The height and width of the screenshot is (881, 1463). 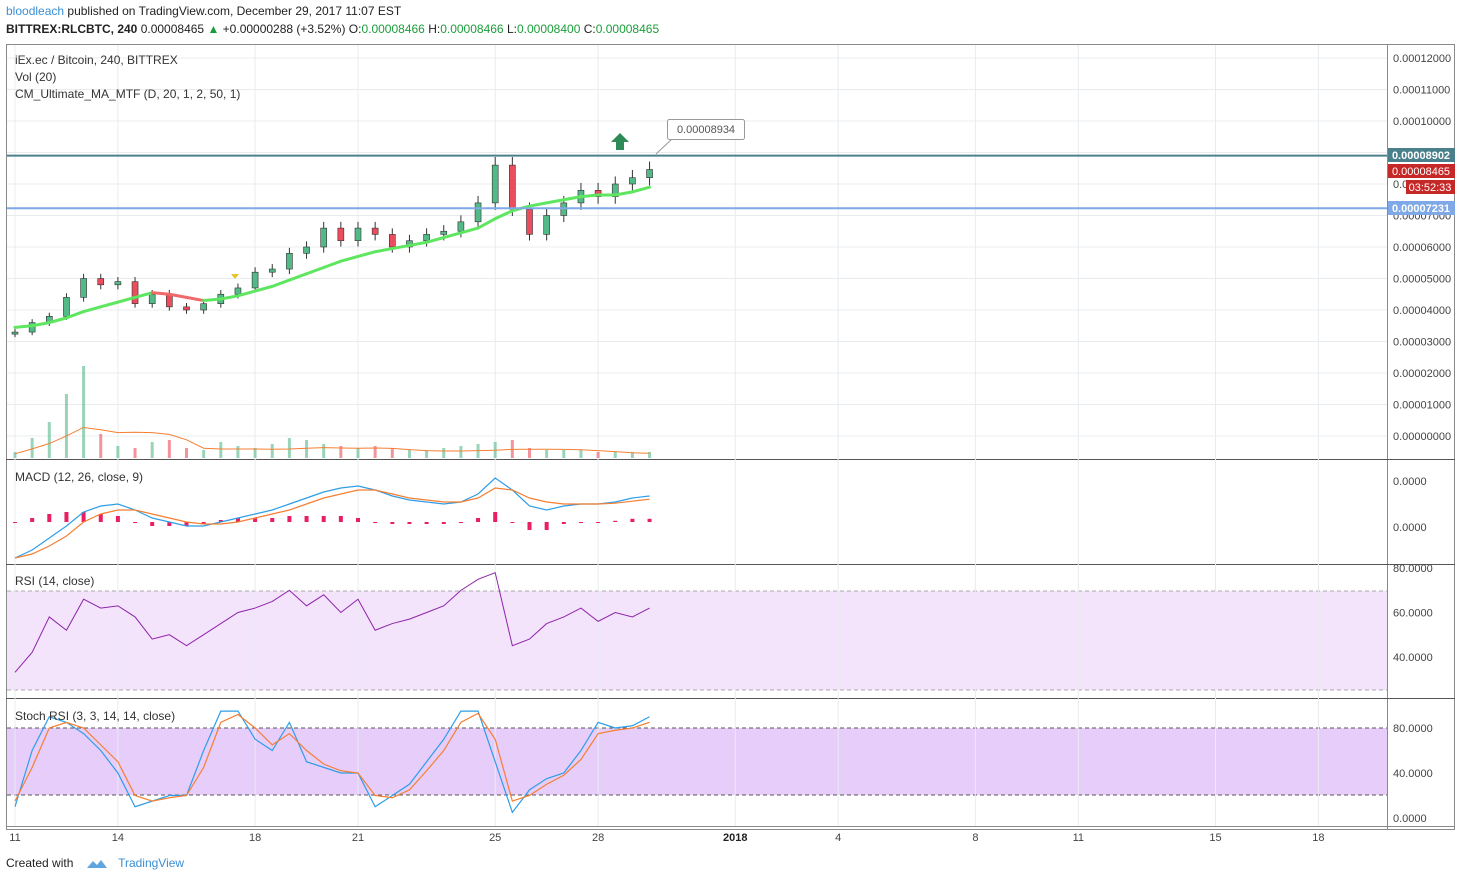 I want to click on x-tick-label: 18, so click(x=255, y=838).